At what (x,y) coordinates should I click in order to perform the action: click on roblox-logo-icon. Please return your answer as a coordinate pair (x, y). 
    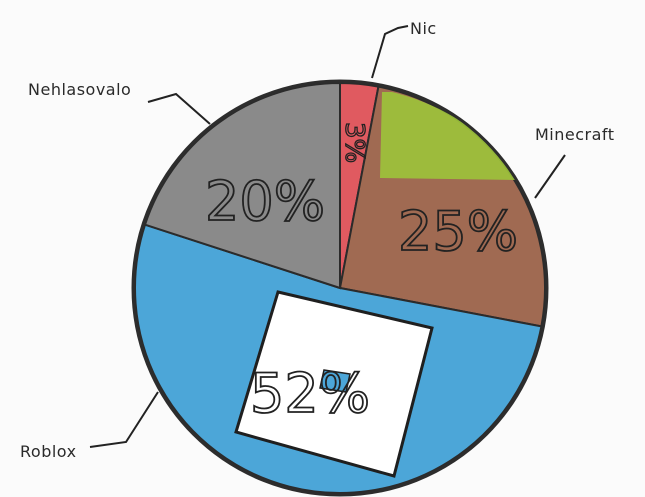
    Looking at the image, I should click on (334, 384).